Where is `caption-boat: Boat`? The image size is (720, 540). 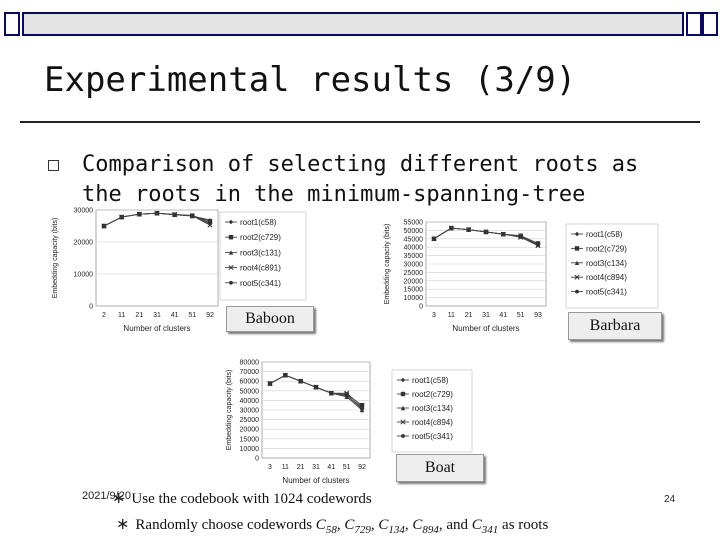 caption-boat: Boat is located at coordinates (440, 468).